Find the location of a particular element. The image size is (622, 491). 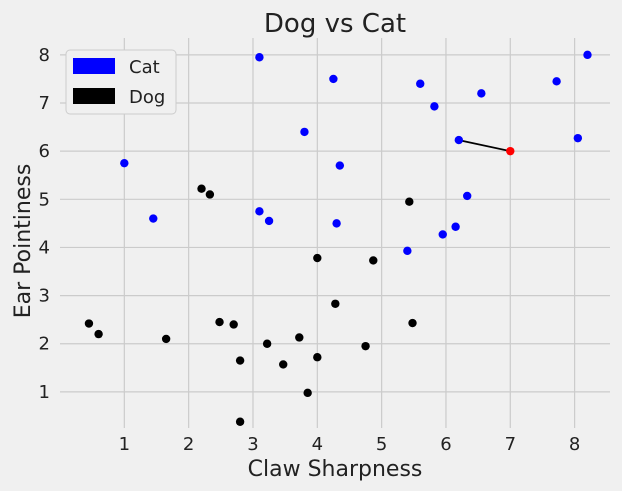

nearest-neighbor-line is located at coordinates (484, 146).